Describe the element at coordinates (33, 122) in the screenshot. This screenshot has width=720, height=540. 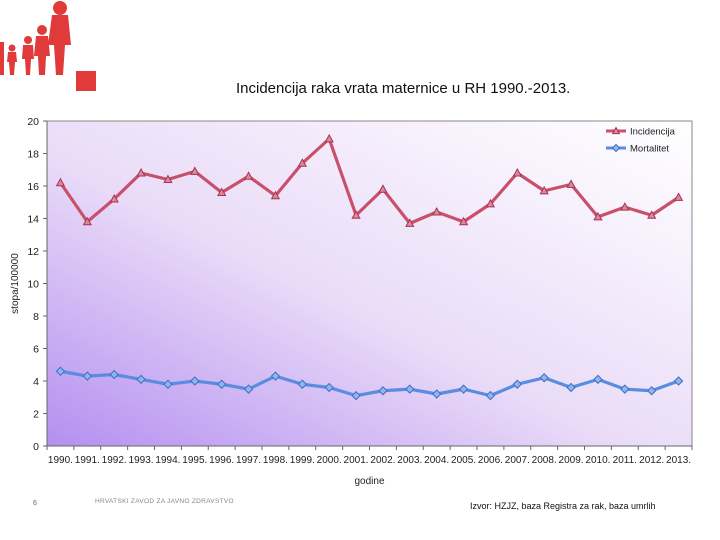
I see `y-tick-label: 20` at that location.